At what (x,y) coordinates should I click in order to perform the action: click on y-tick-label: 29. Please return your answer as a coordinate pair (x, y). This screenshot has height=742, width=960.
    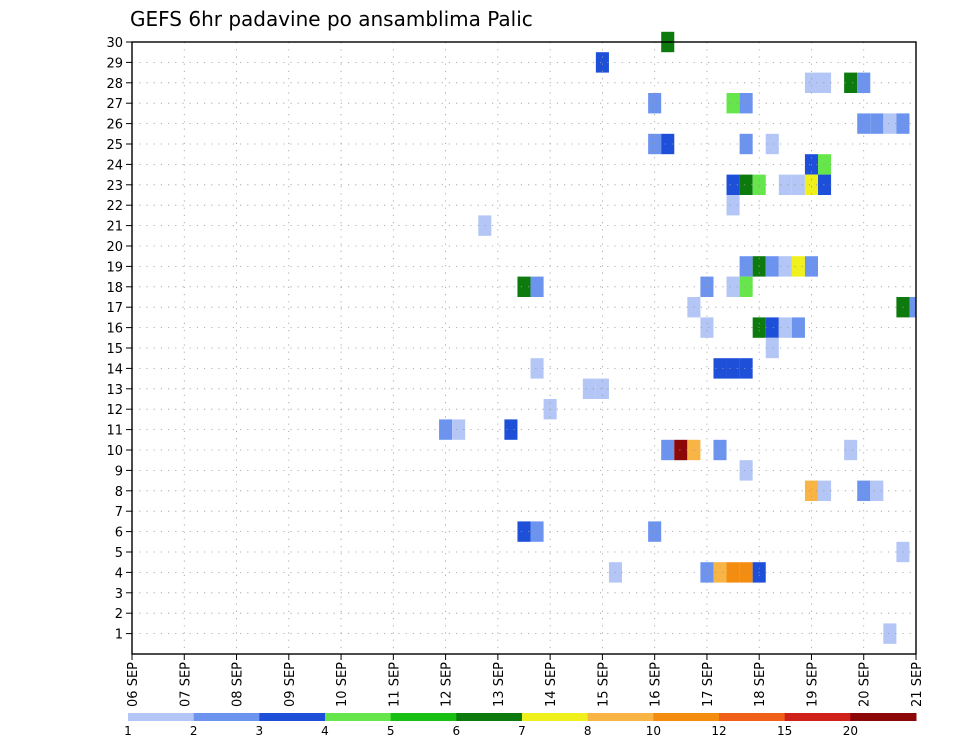
    Looking at the image, I should click on (114, 63).